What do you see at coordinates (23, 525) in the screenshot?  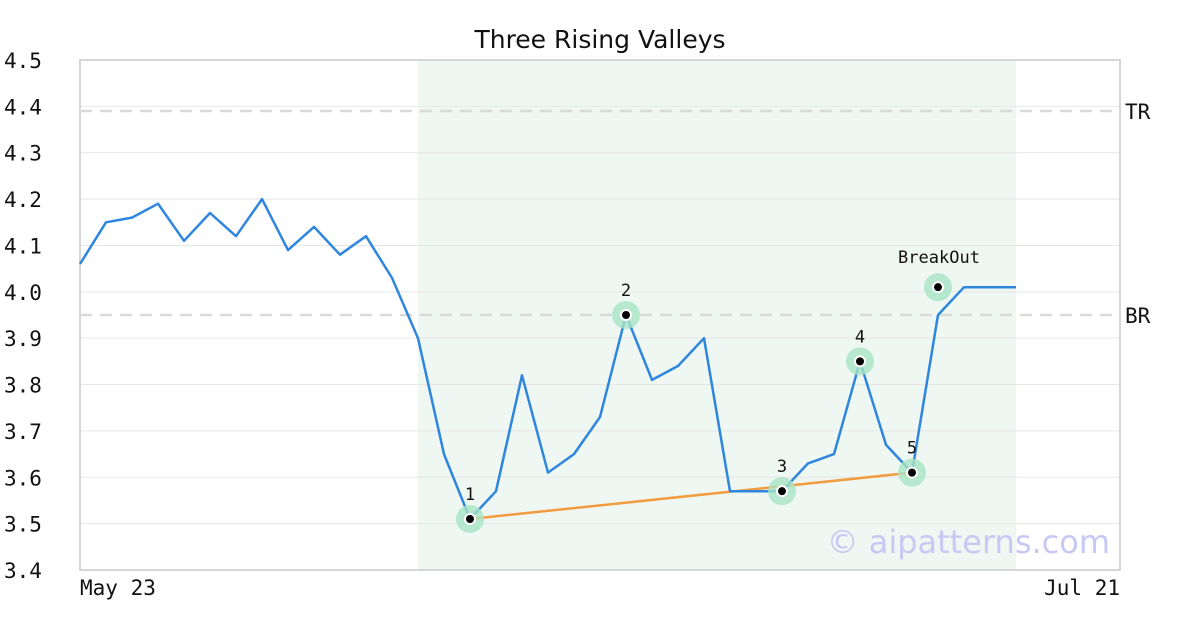 I see `y-tick-label: 3.5` at bounding box center [23, 525].